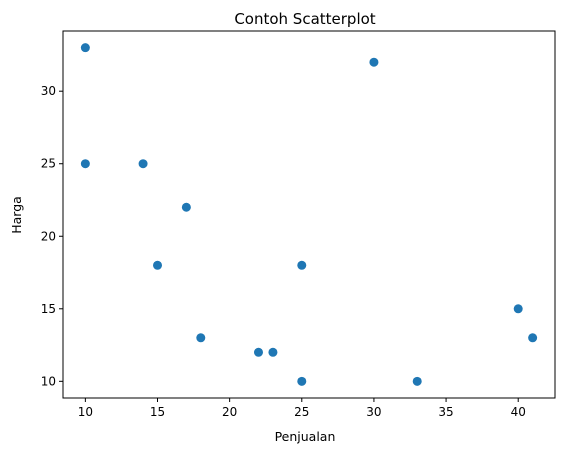 Image resolution: width=562 pixels, height=455 pixels. I want to click on y-tick-label: 10, so click(48, 381).